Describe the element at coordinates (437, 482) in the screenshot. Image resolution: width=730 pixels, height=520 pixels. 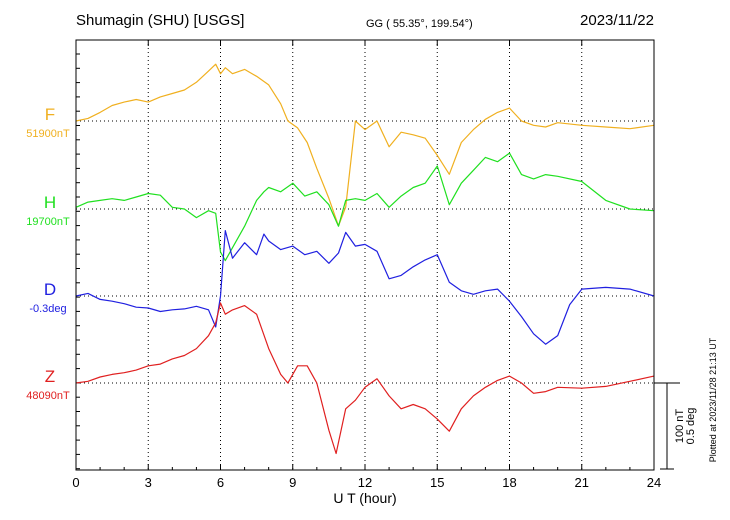
I see `x-tick-label-5: 15` at that location.